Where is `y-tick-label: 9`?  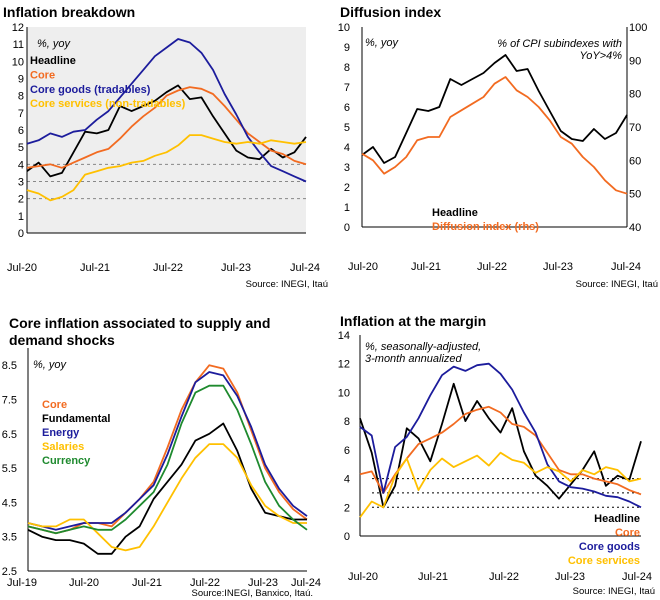 y-tick-label: 9 is located at coordinates (21, 80).